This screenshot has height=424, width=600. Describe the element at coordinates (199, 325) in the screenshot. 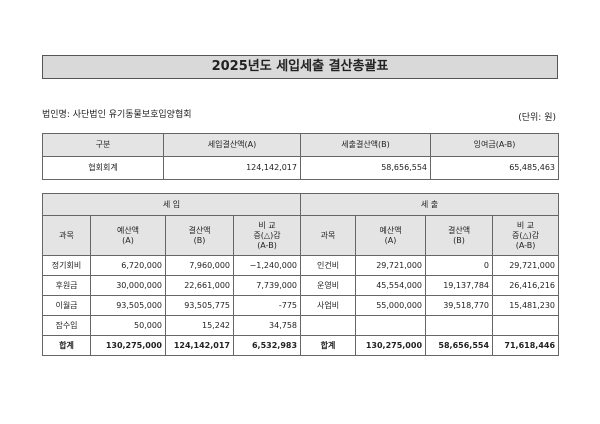

I see `cell: 15,242` at that location.